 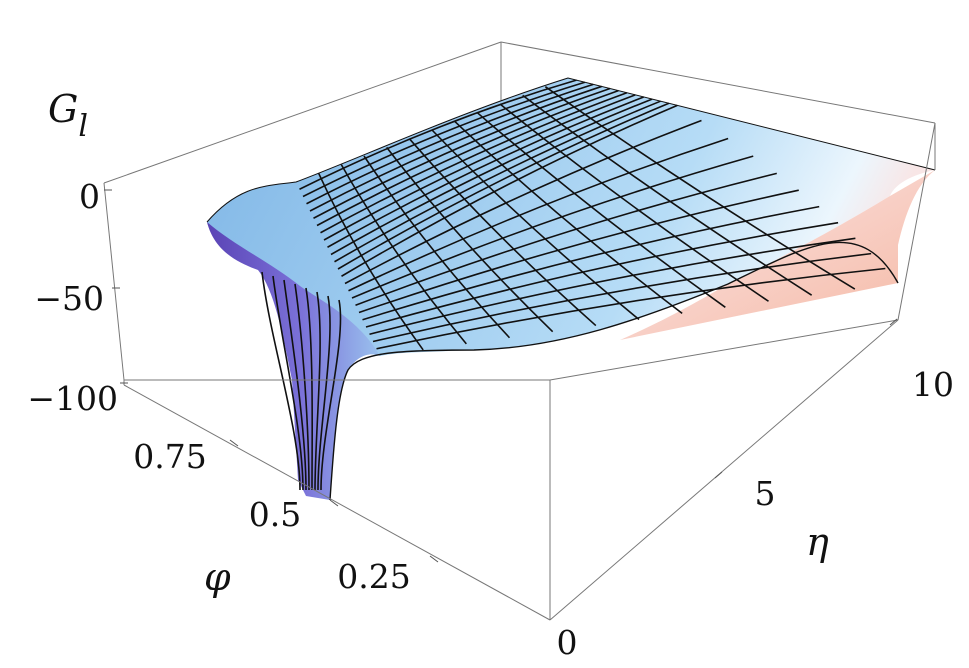 What do you see at coordinates (765, 493) in the screenshot?
I see `eta-tick-label: 5` at bounding box center [765, 493].